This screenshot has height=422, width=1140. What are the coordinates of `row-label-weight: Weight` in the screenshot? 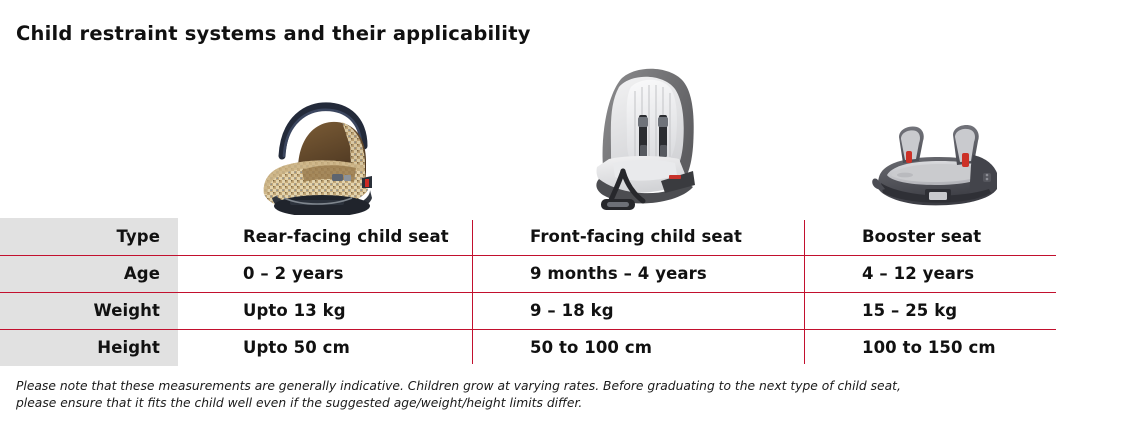 It's located at (126, 310).